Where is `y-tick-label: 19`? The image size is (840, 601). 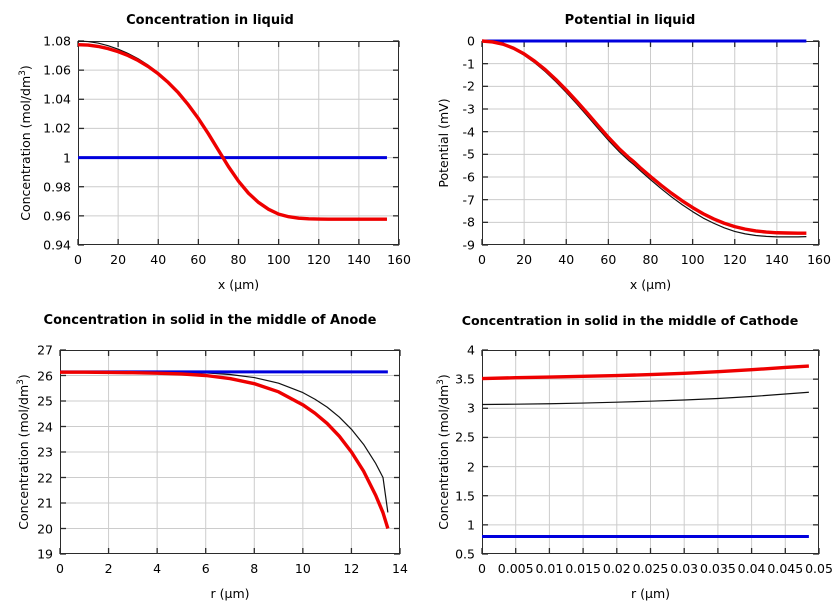
y-tick-label: 19 is located at coordinates (45, 554).